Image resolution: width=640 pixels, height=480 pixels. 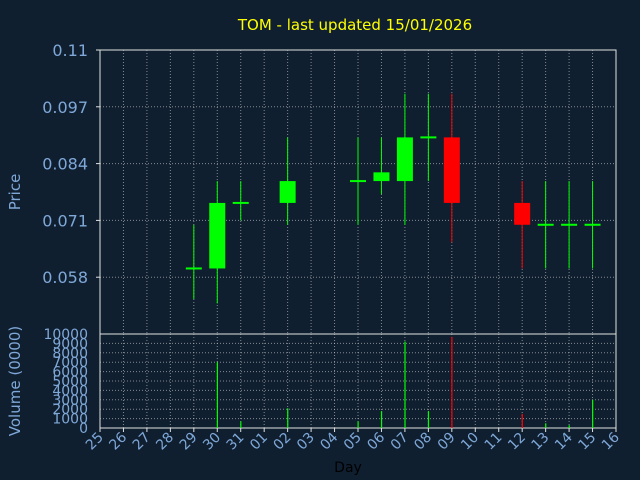 I want to click on x-tick-label: 29, so click(x=189, y=442).